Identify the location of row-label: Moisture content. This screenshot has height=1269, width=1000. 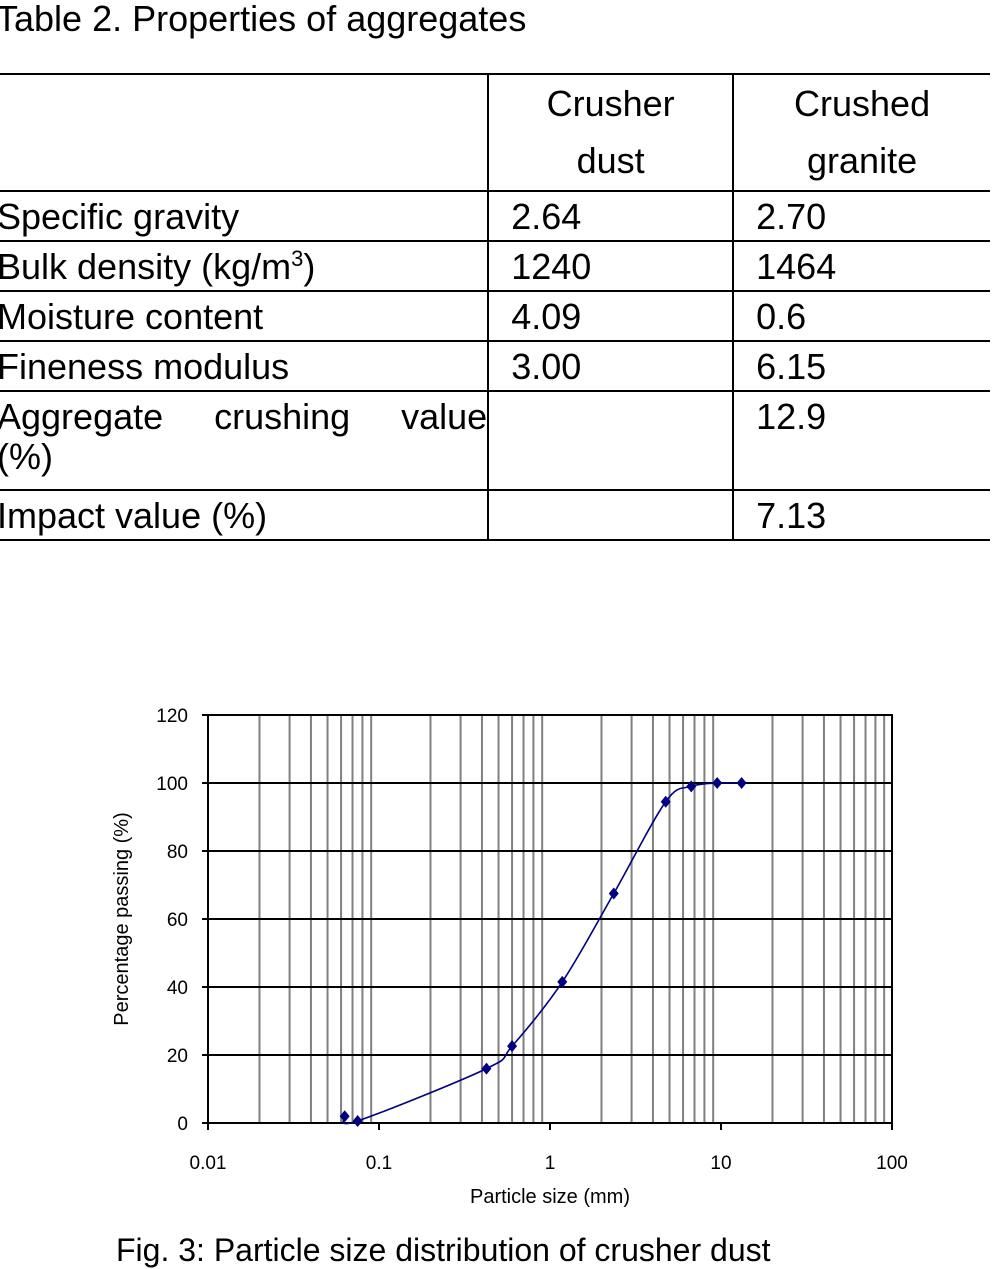
(244, 316).